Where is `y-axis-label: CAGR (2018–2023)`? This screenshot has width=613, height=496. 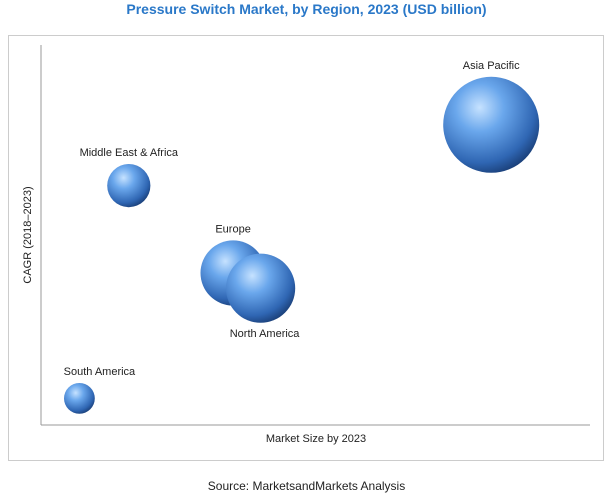 y-axis-label: CAGR (2018–2023) is located at coordinates (28, 234).